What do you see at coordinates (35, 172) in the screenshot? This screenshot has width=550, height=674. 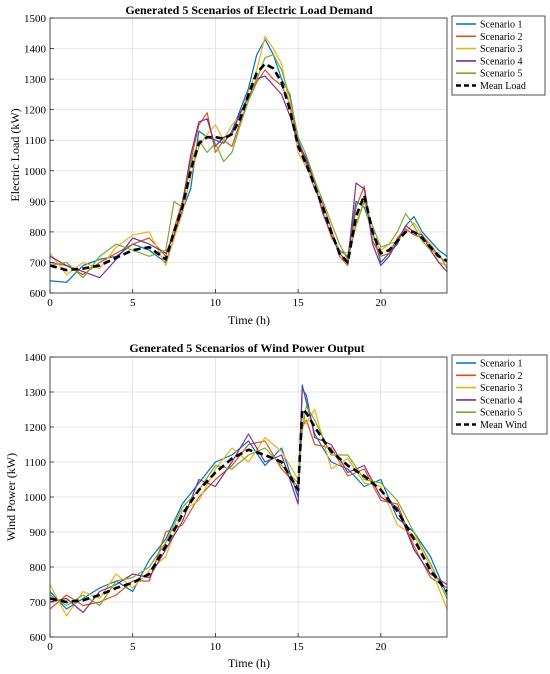 I see `load-y-tick-label: 1000` at bounding box center [35, 172].